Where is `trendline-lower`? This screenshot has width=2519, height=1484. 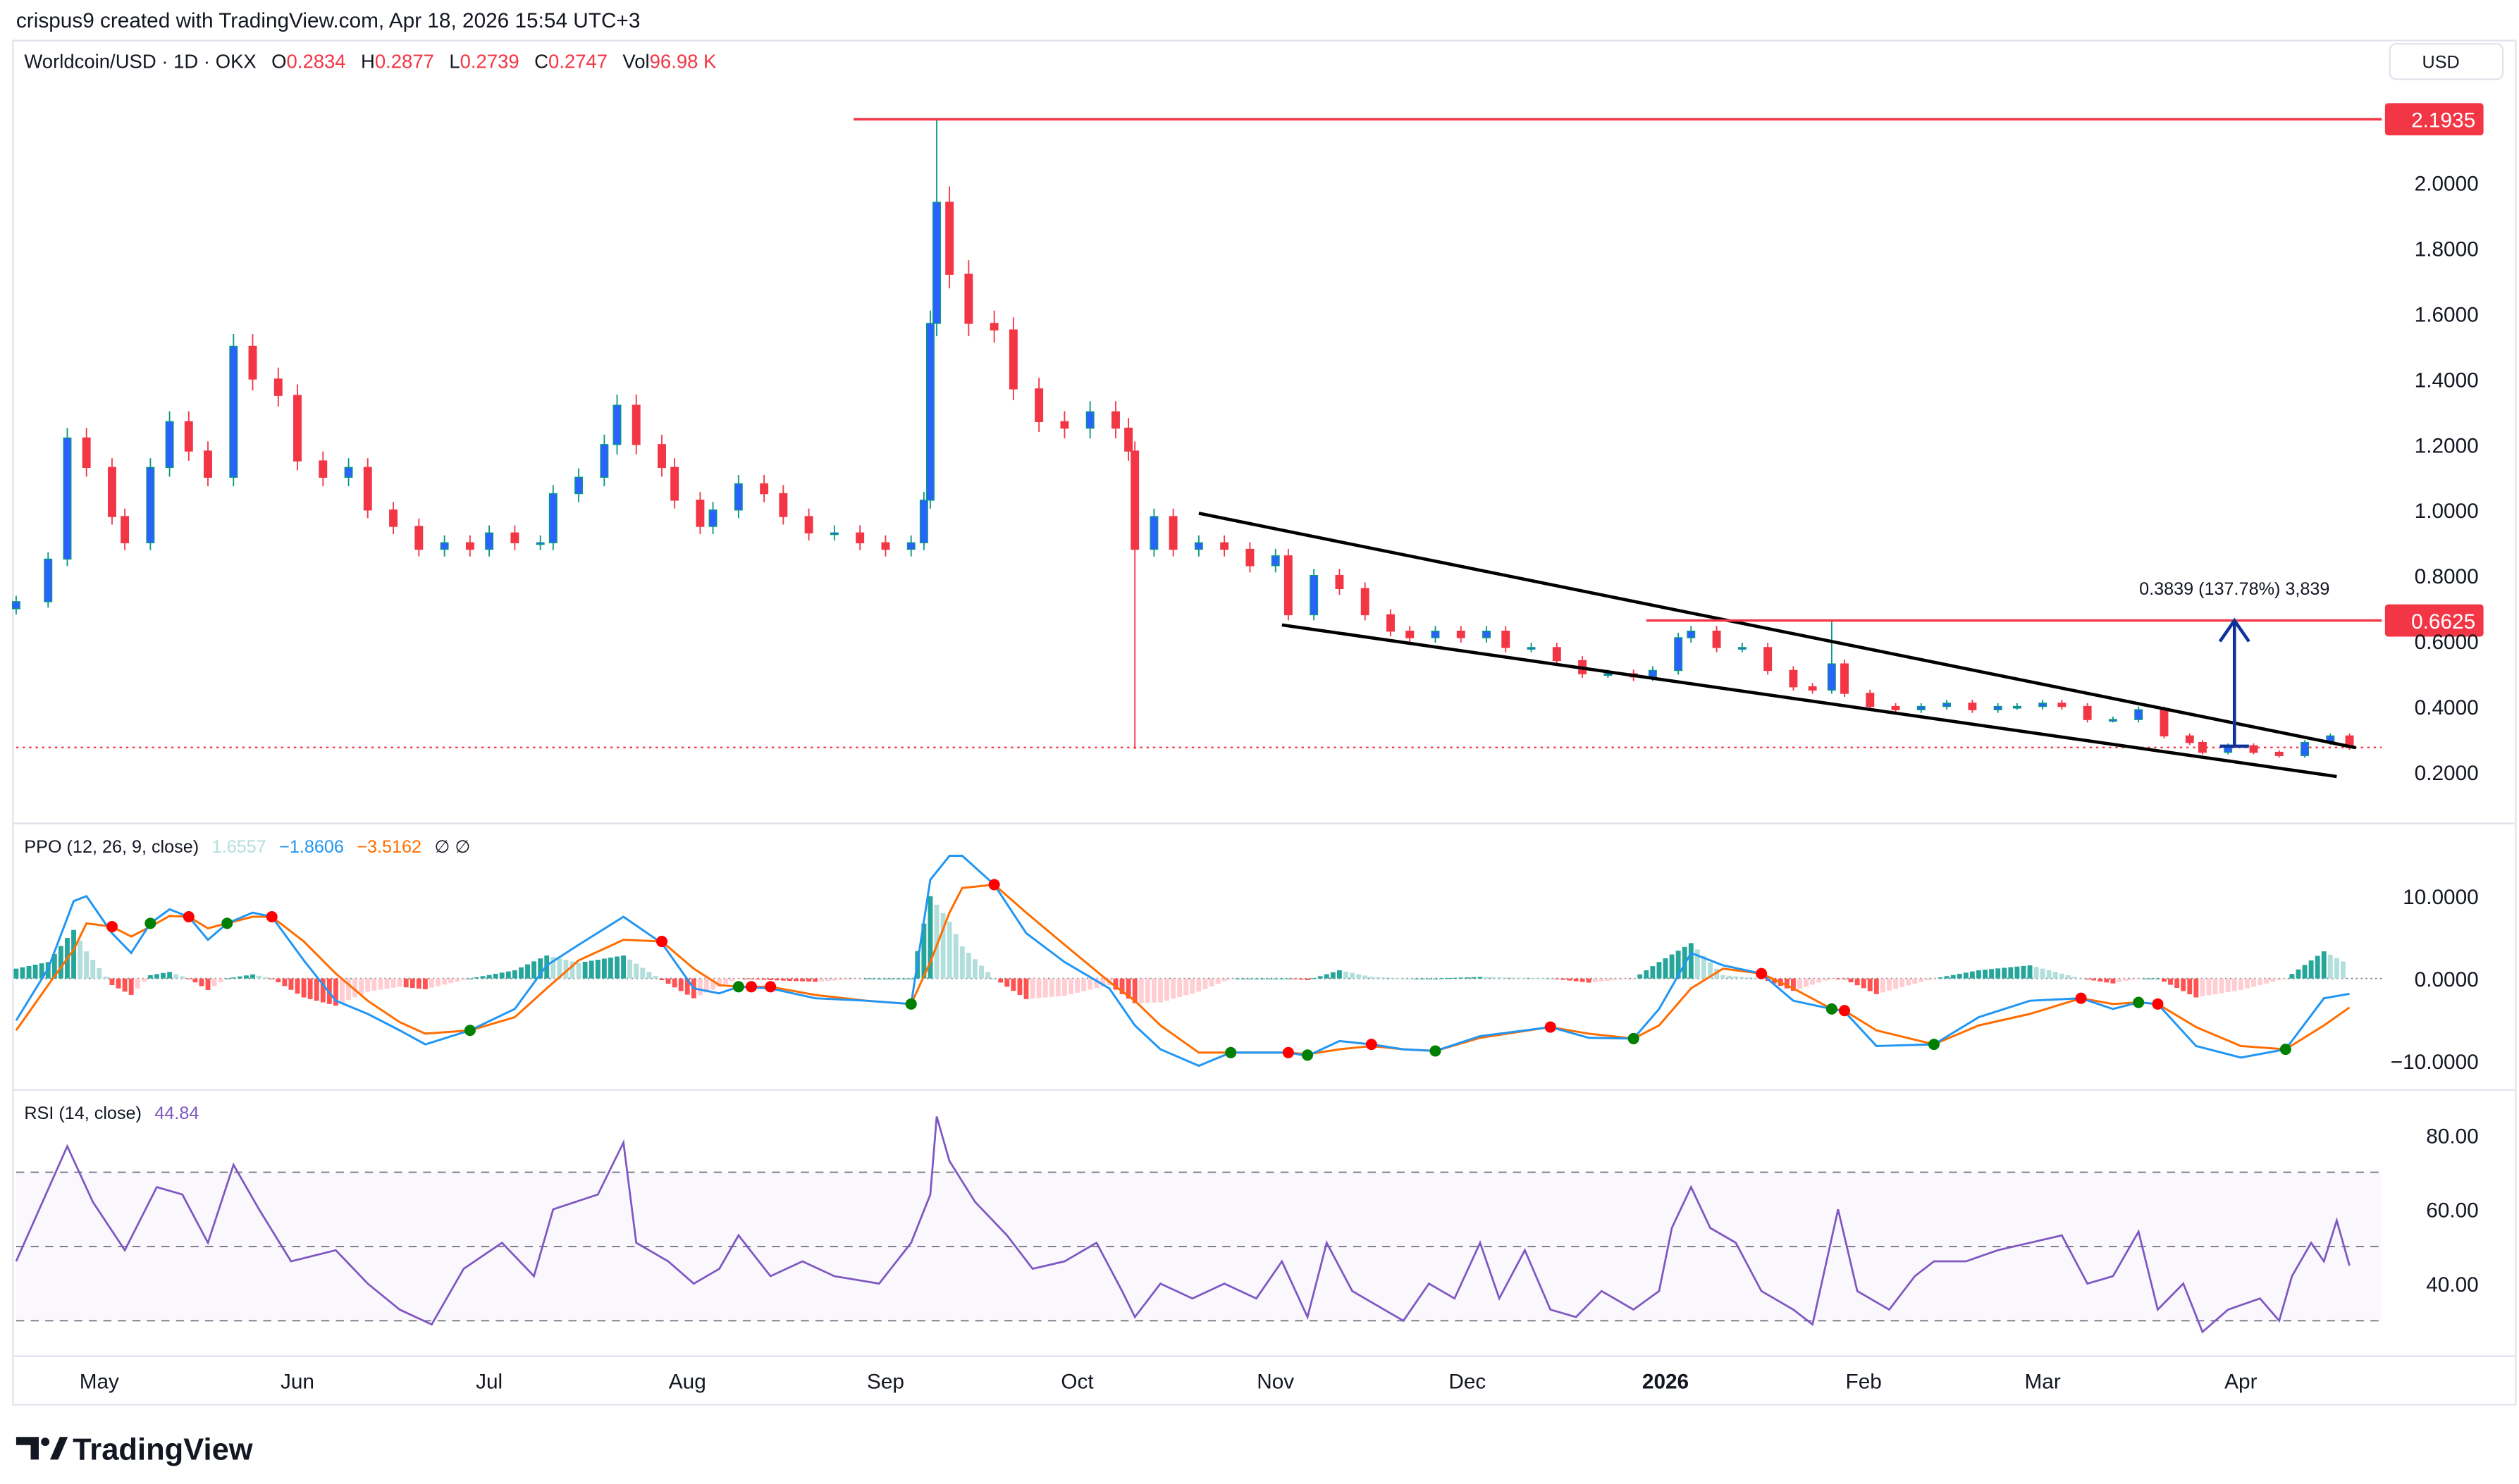 trendline-lower is located at coordinates (1809, 701).